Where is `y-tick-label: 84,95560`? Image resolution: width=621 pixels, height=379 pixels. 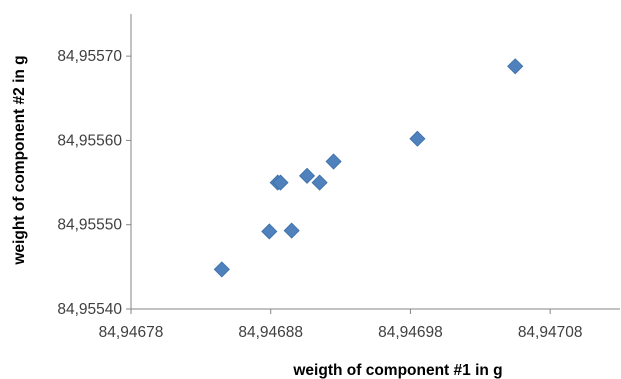 y-tick-label: 84,95560 is located at coordinates (89, 140).